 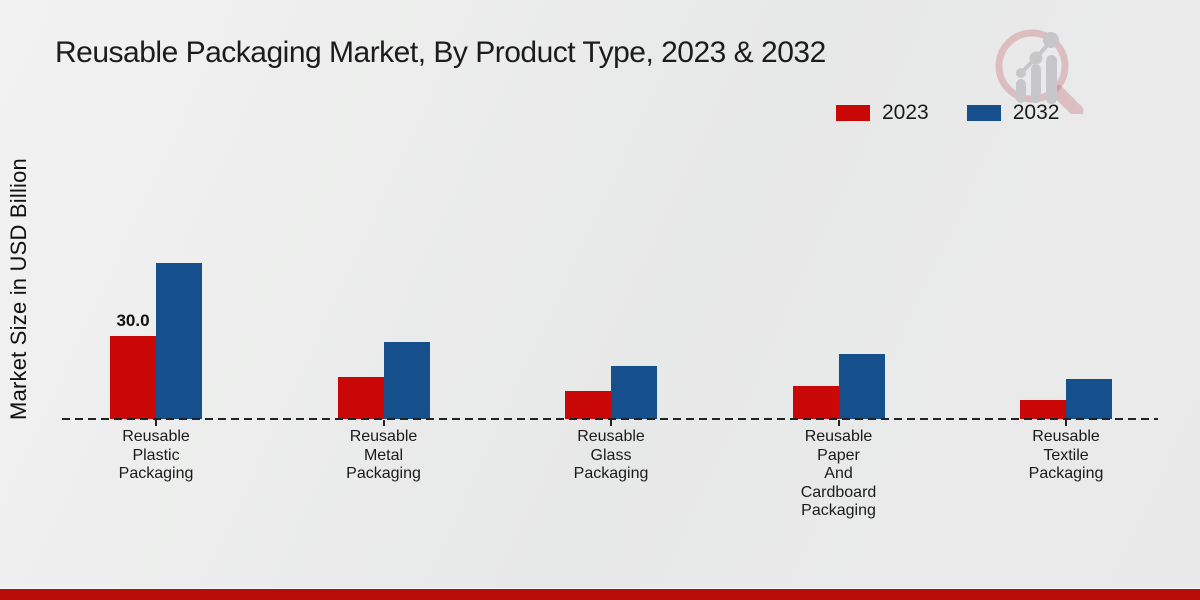 What do you see at coordinates (600, 594) in the screenshot?
I see `footer-accent-bar` at bounding box center [600, 594].